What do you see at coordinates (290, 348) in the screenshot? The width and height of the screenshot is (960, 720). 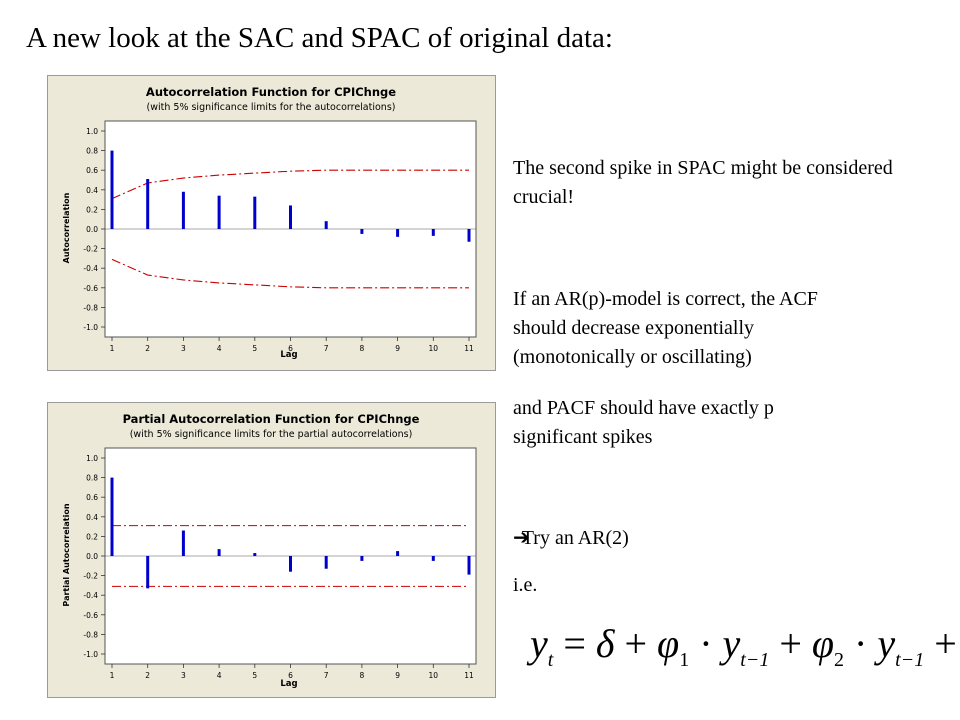 I see `acf-x-tick-label: 6` at bounding box center [290, 348].